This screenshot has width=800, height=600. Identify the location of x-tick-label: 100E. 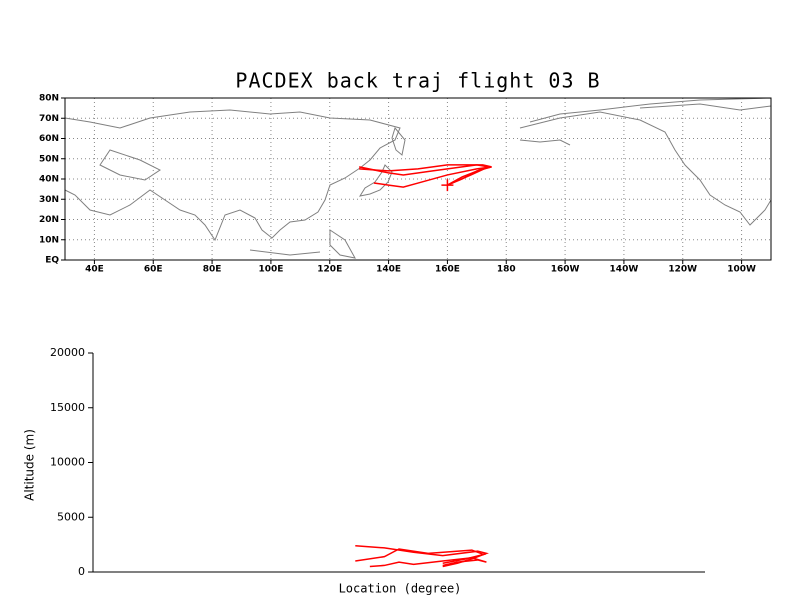
(270, 270).